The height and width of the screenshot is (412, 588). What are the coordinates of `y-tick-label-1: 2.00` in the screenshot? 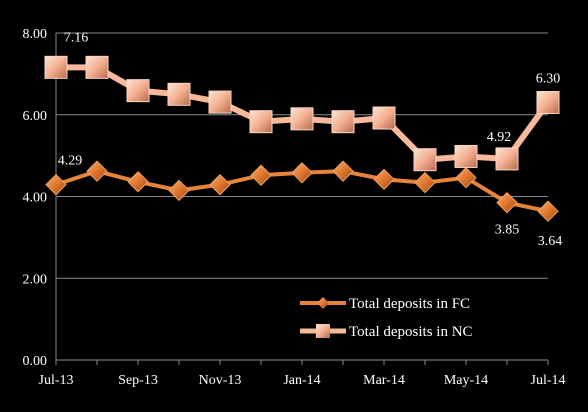 It's located at (35, 279).